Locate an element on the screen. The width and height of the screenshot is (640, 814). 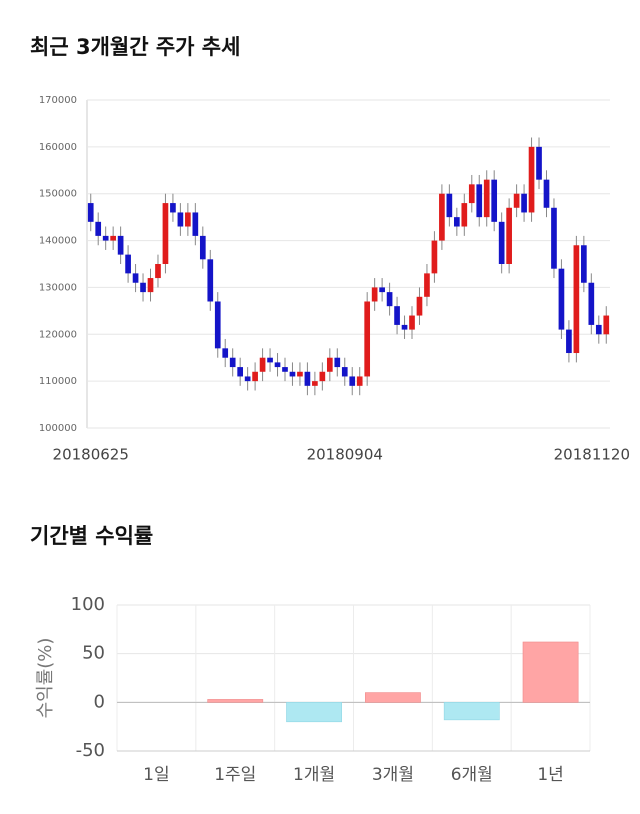
y-tick-label: 160000 is located at coordinates (58, 147).